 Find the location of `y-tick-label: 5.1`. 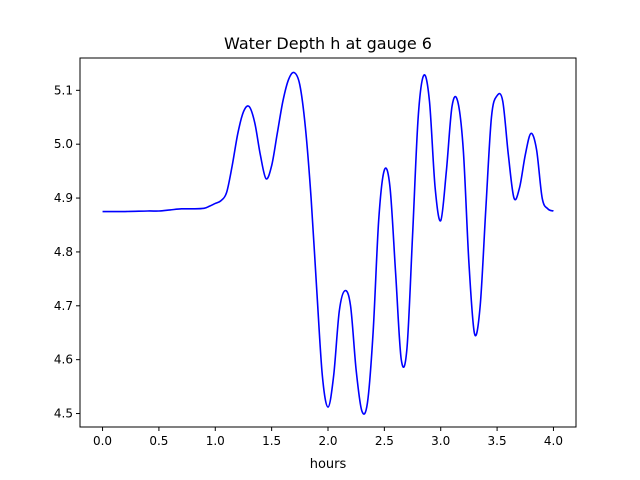

y-tick-label: 5.1 is located at coordinates (63, 90).